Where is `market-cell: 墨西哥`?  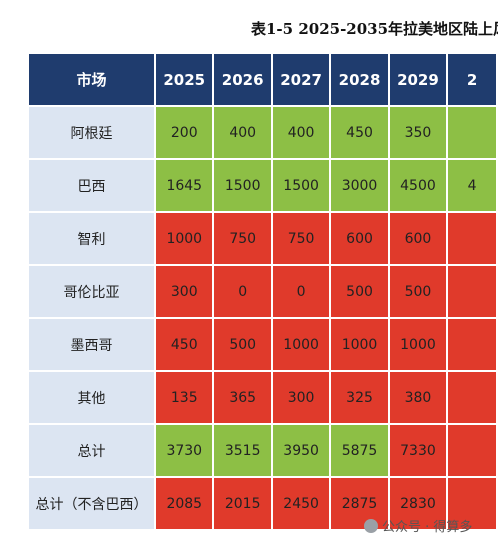
market-cell: 墨西哥 is located at coordinates (92, 344).